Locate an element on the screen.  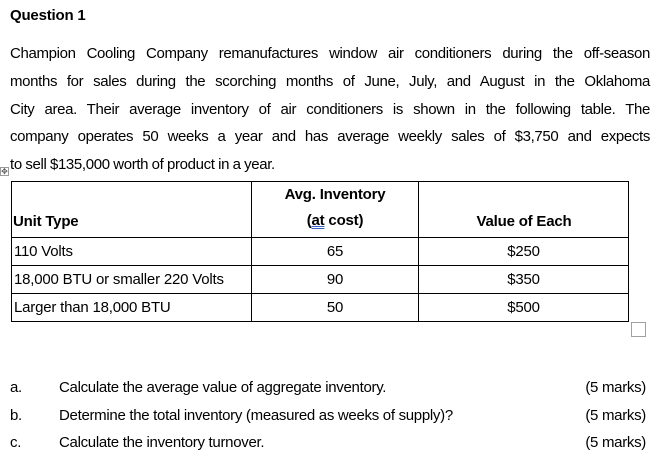
header-unit-type: Unit Type is located at coordinates (131, 209).